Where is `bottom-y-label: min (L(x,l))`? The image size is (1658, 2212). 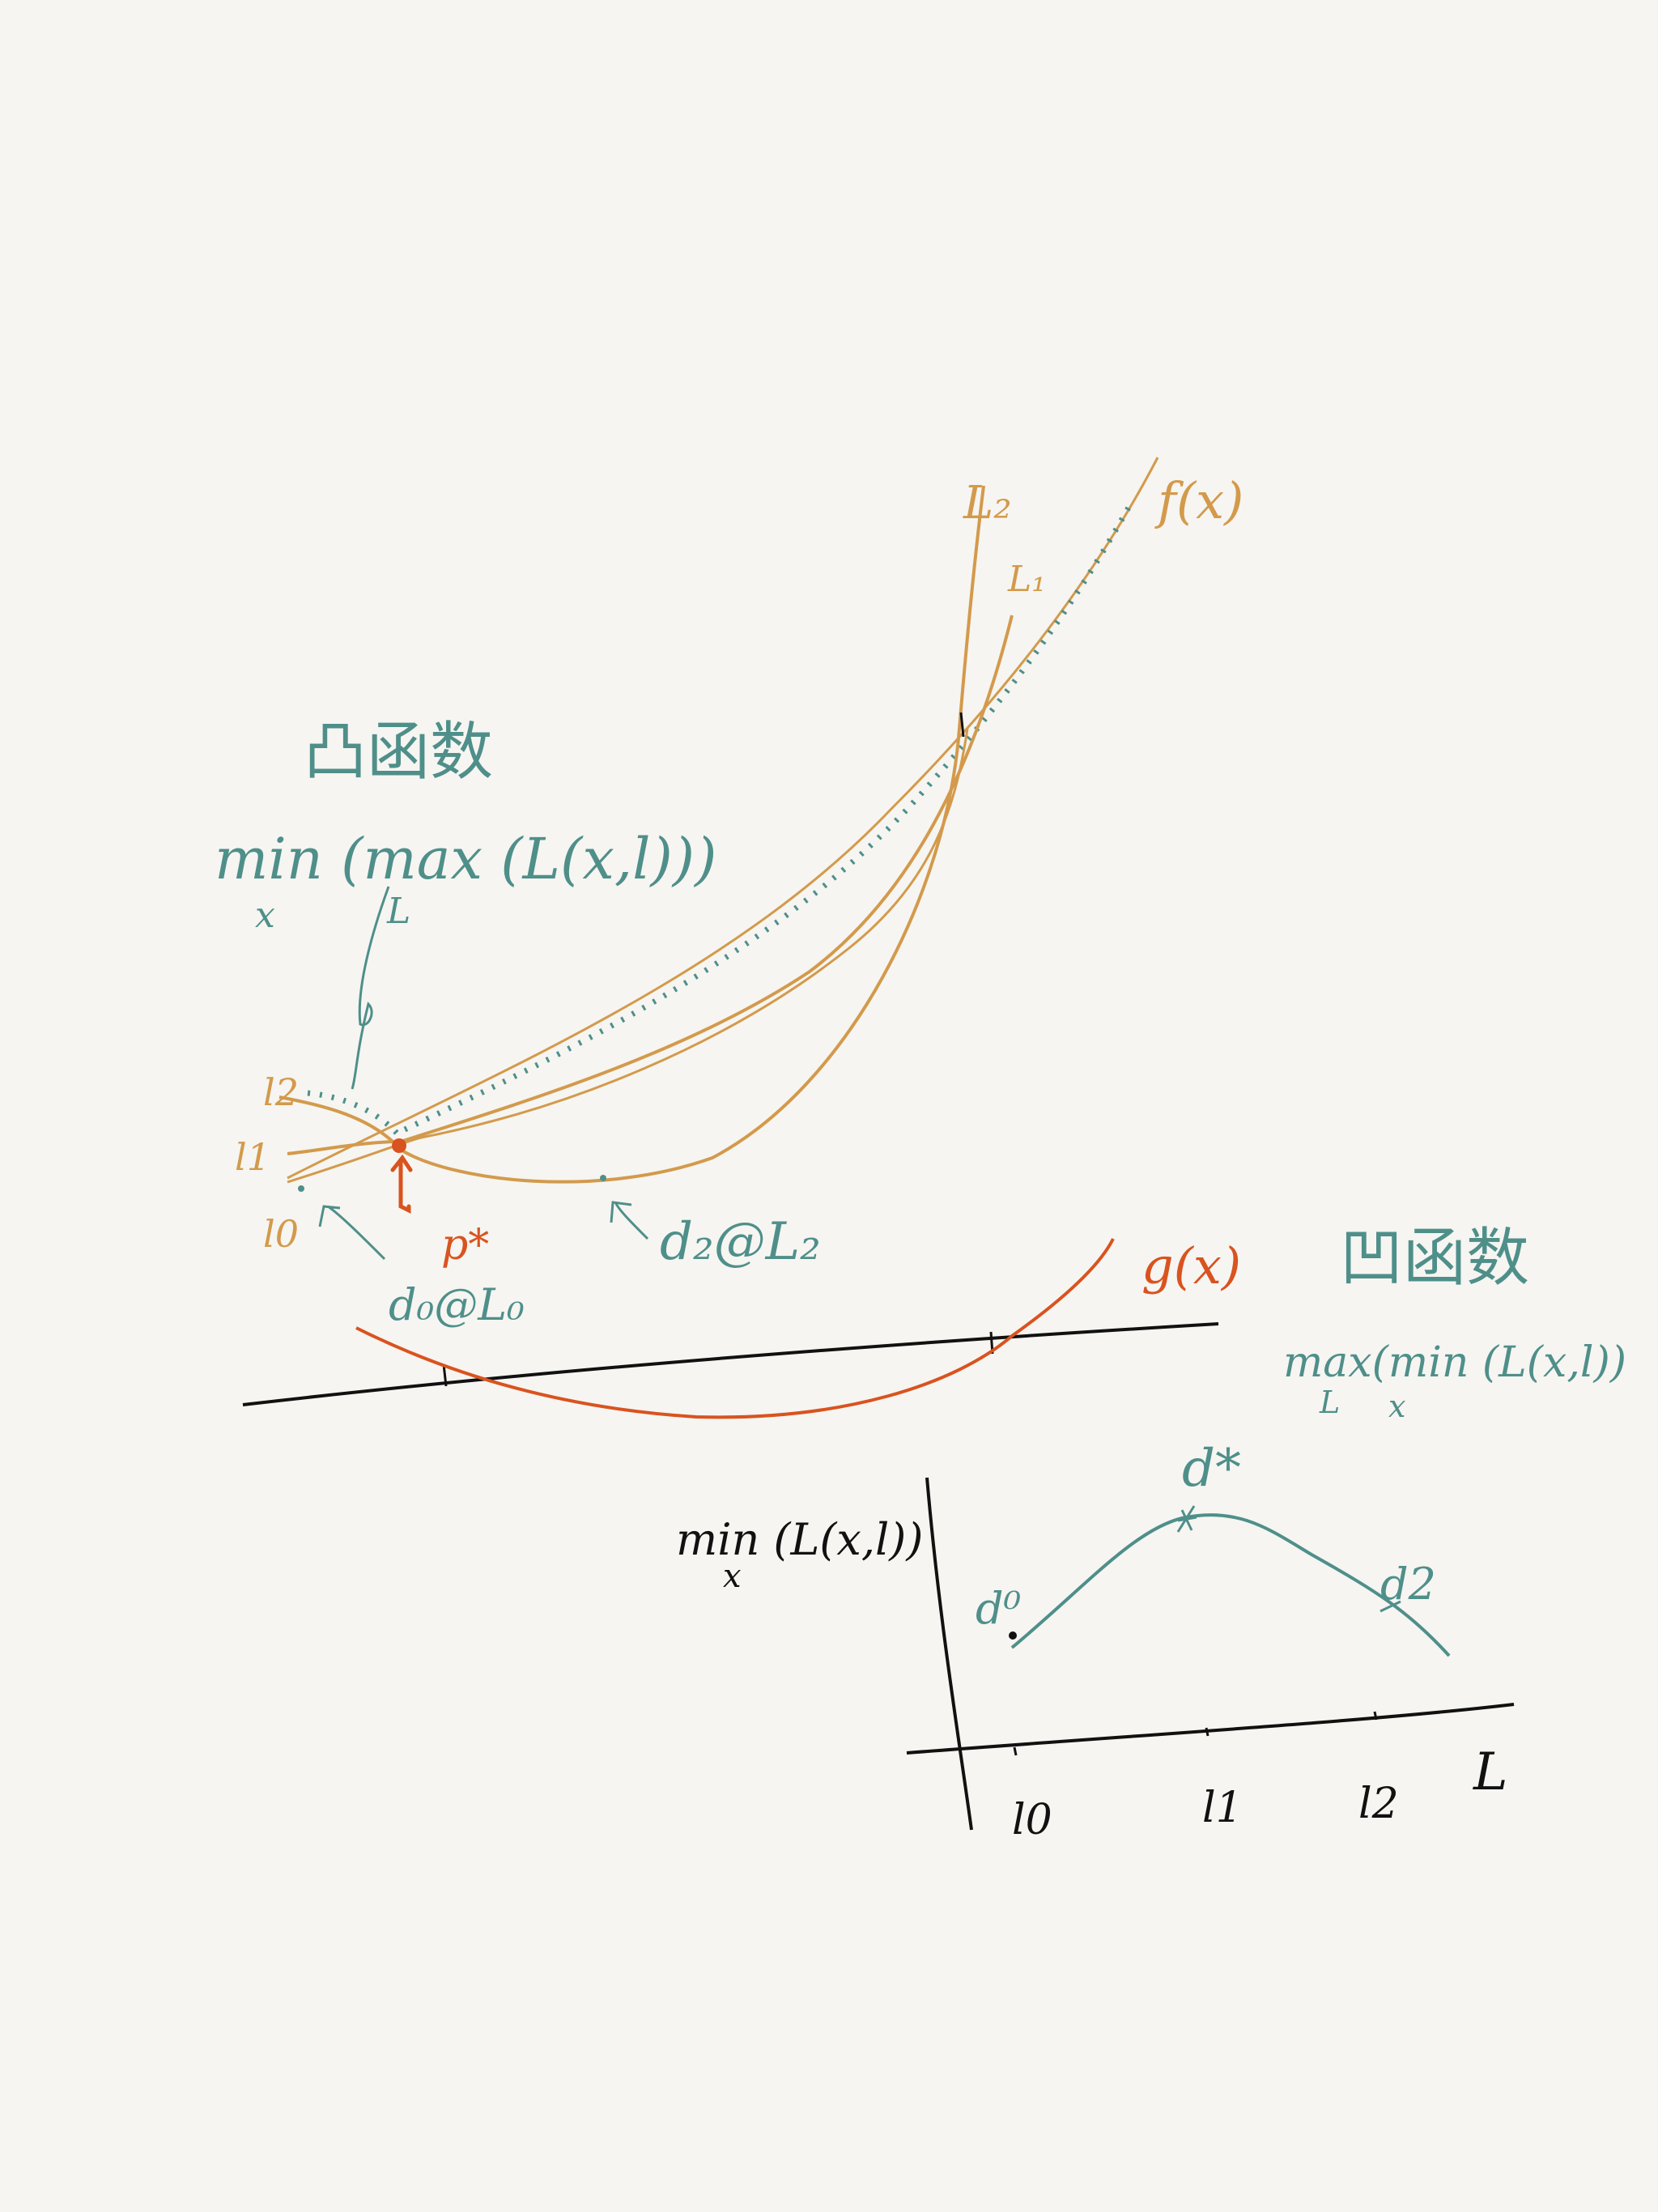 bottom-y-label: min (L(x,l)) is located at coordinates (799, 1540).